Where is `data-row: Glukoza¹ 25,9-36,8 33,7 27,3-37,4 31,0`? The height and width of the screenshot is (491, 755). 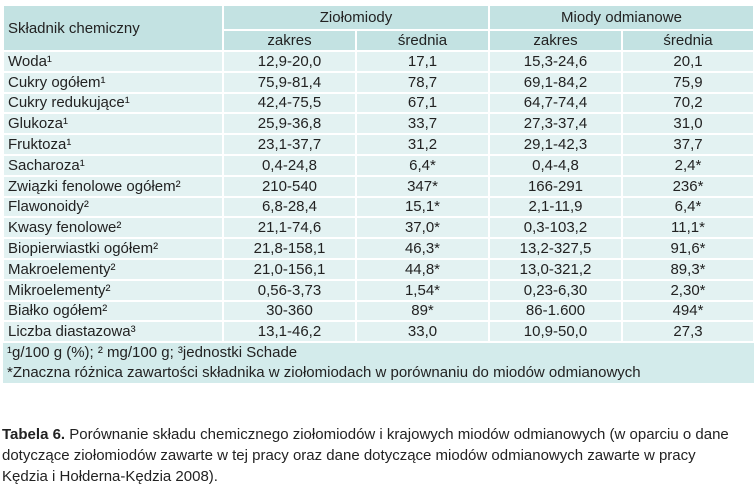 data-row: Glukoza¹ 25,9-36,8 33,7 27,3-37,4 31,0 is located at coordinates (378, 124).